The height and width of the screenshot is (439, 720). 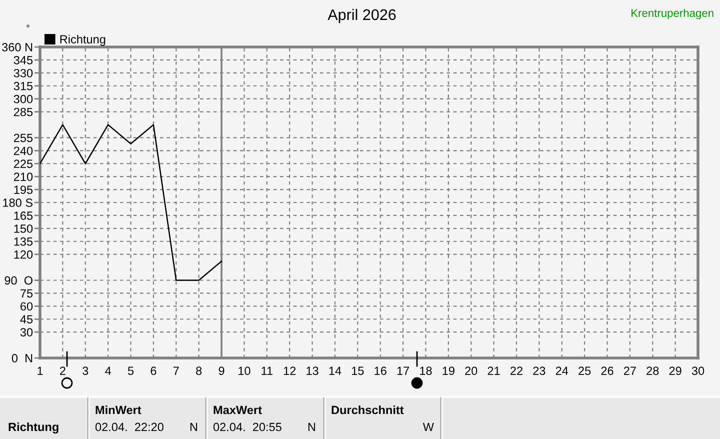 What do you see at coordinates (199, 371) in the screenshot?
I see `x-tick-label: 8` at bounding box center [199, 371].